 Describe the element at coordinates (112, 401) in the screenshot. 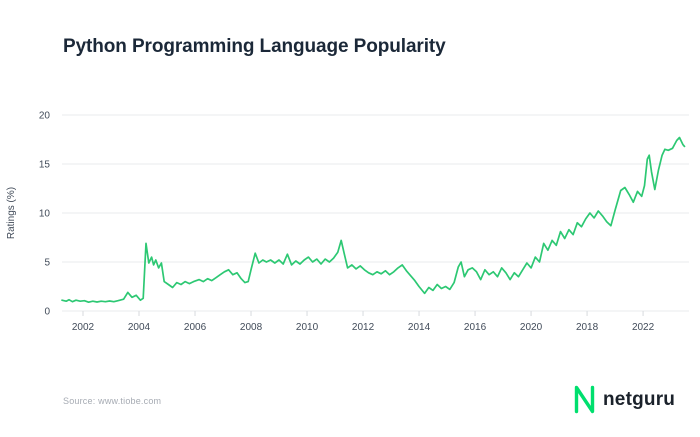

I see `source-note: Source: www.tiobe.com` at that location.